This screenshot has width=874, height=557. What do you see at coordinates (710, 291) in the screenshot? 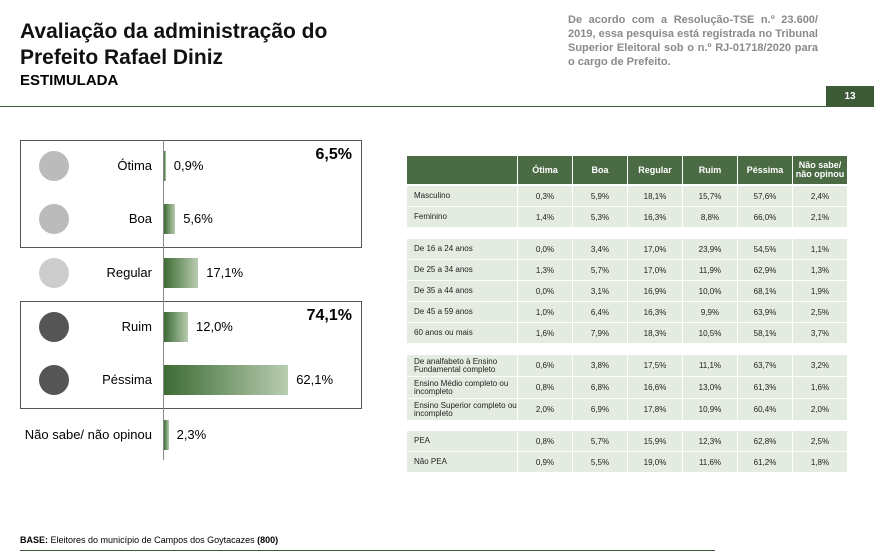
I see `table-cell: 10,0%` at bounding box center [710, 291].